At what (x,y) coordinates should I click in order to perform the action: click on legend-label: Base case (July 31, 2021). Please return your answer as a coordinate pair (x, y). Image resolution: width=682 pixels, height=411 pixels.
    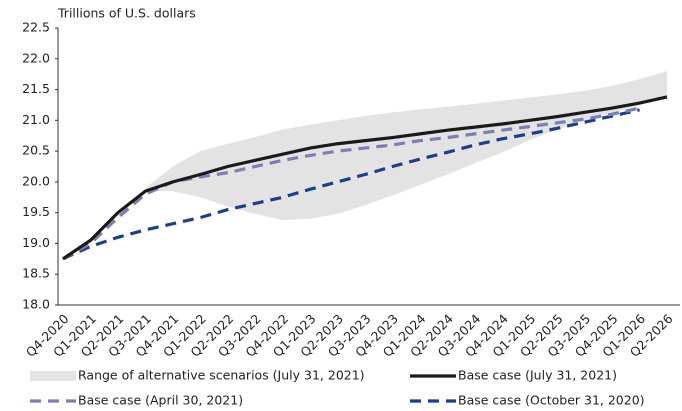
    Looking at the image, I should click on (537, 375).